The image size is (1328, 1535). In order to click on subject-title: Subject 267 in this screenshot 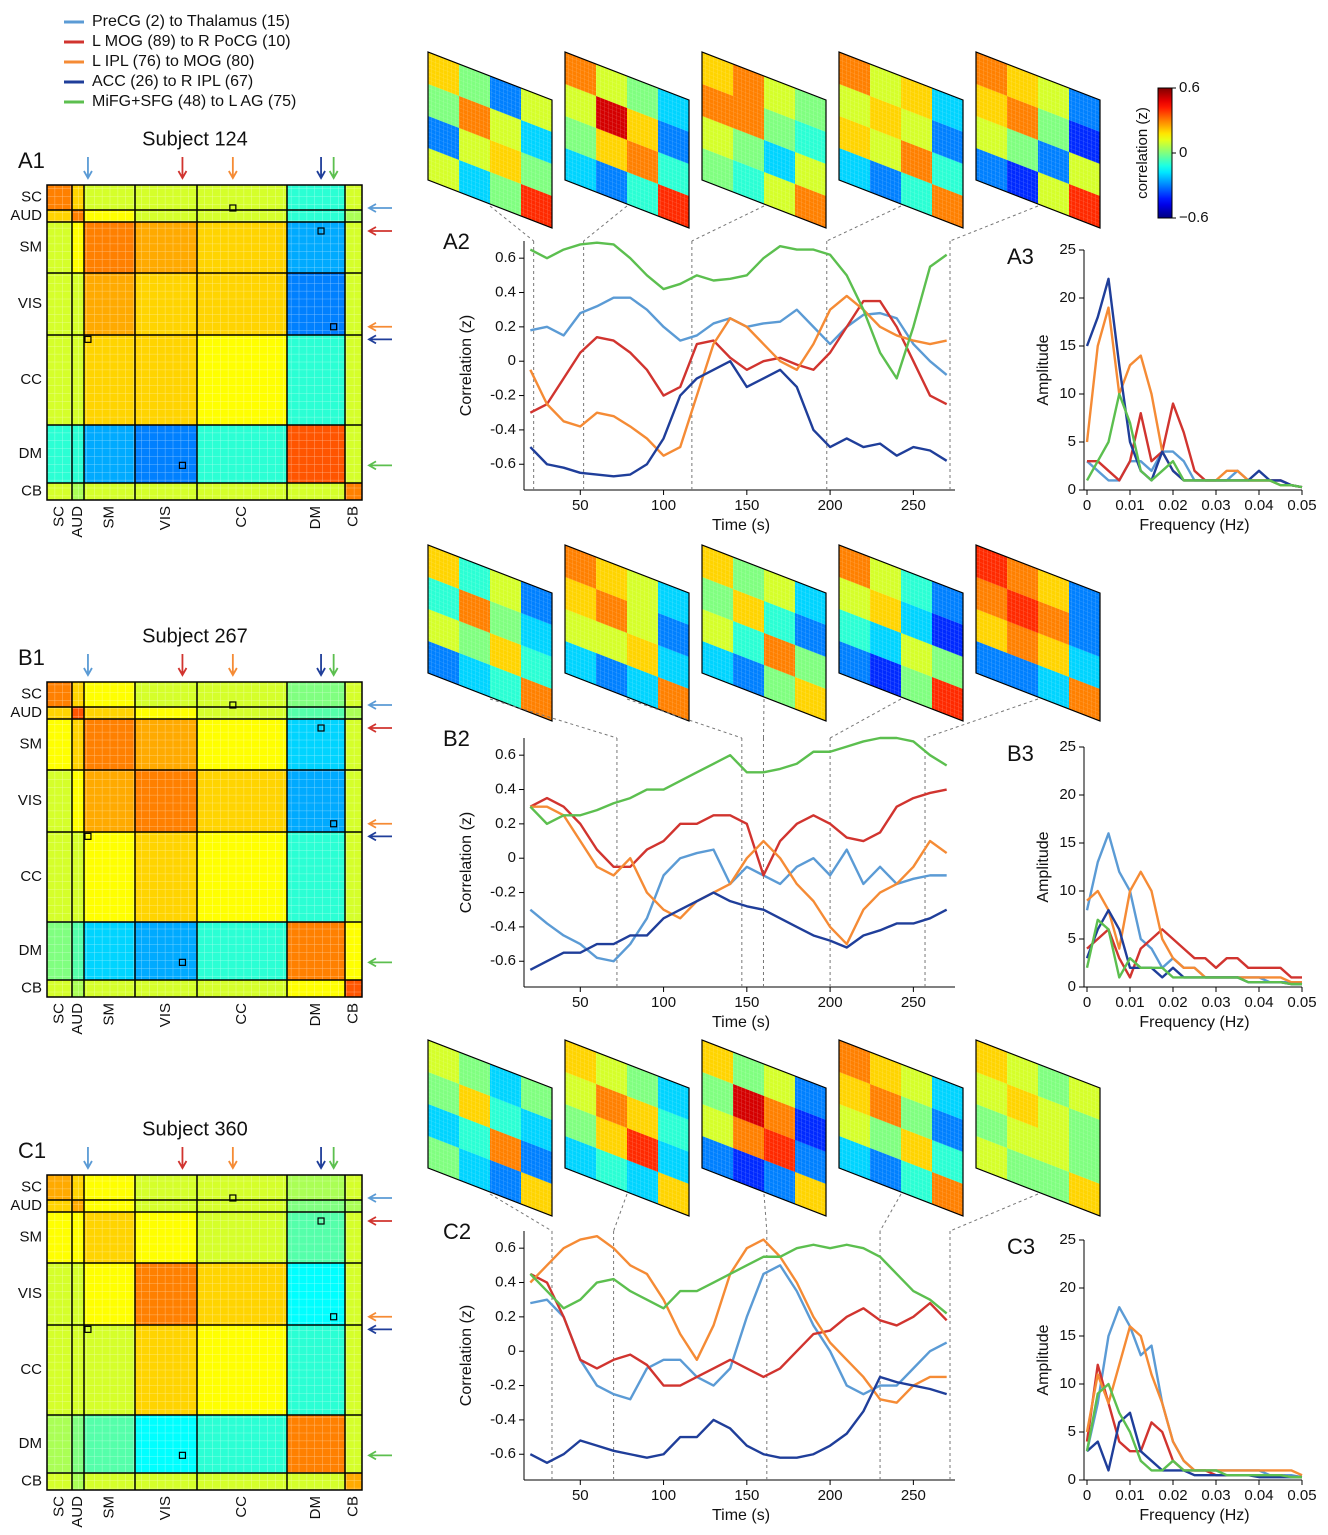, I will do `click(195, 636)`.